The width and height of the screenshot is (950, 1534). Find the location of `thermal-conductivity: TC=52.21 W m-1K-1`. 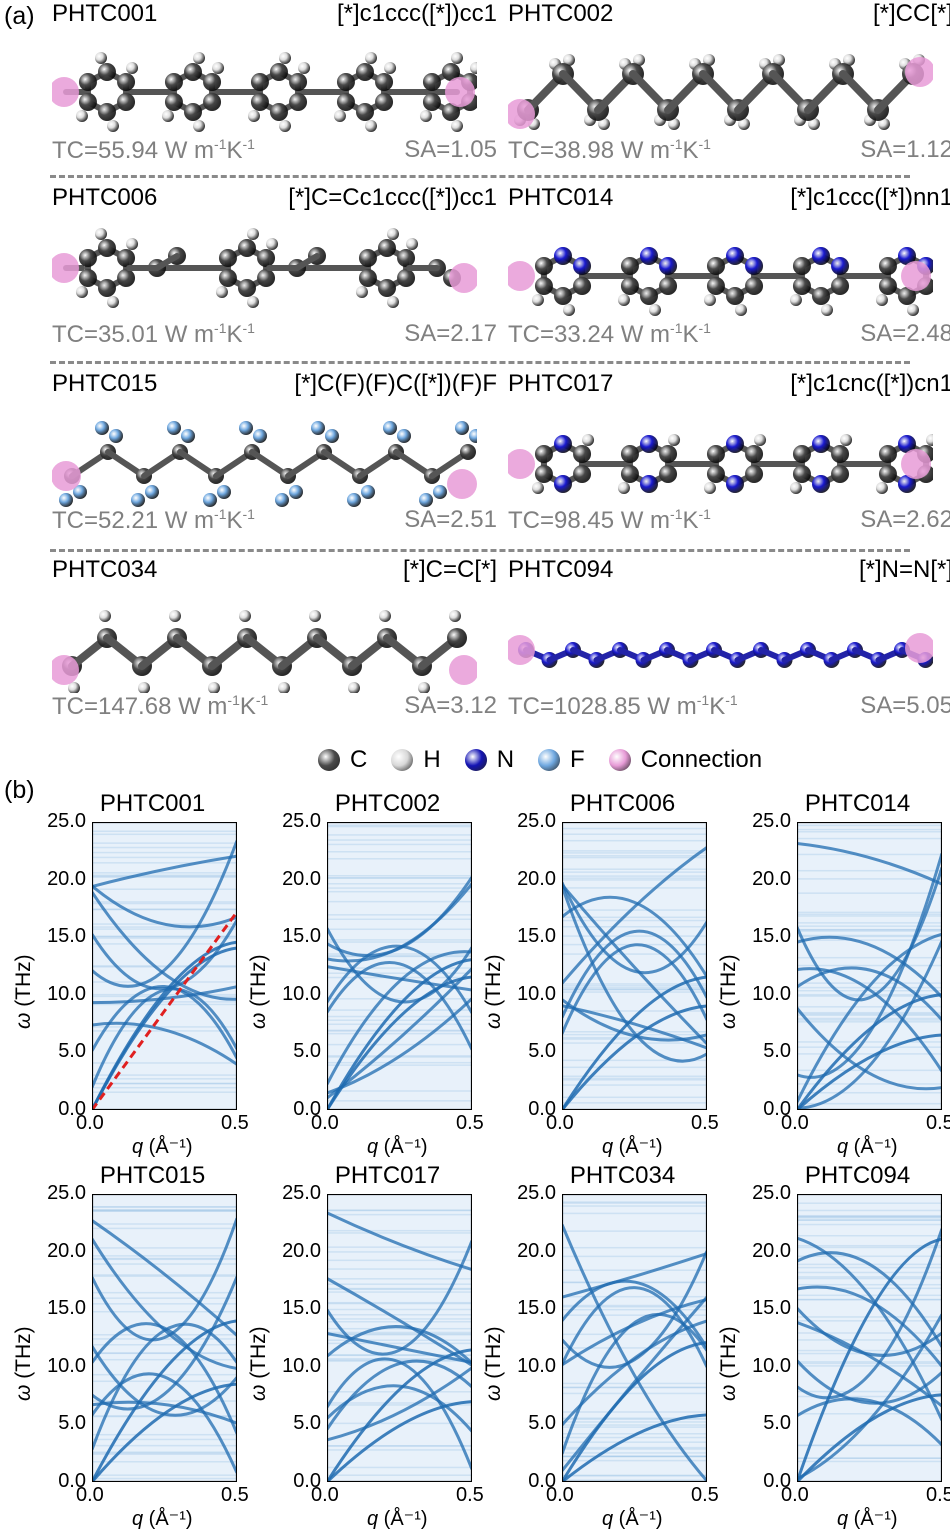

thermal-conductivity: TC=52.21 W m-1K-1 is located at coordinates (153, 520).